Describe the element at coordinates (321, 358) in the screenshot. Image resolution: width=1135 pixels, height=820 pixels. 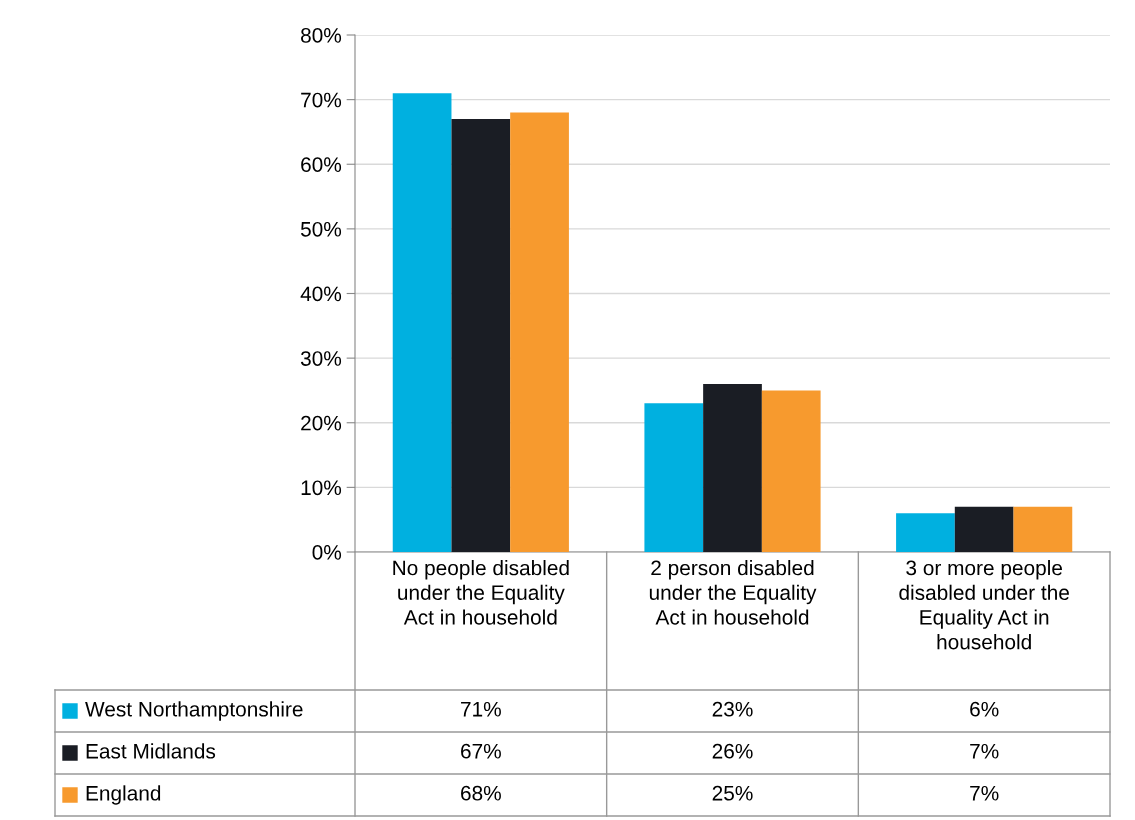
I see `y-tick-label: 30%` at that location.